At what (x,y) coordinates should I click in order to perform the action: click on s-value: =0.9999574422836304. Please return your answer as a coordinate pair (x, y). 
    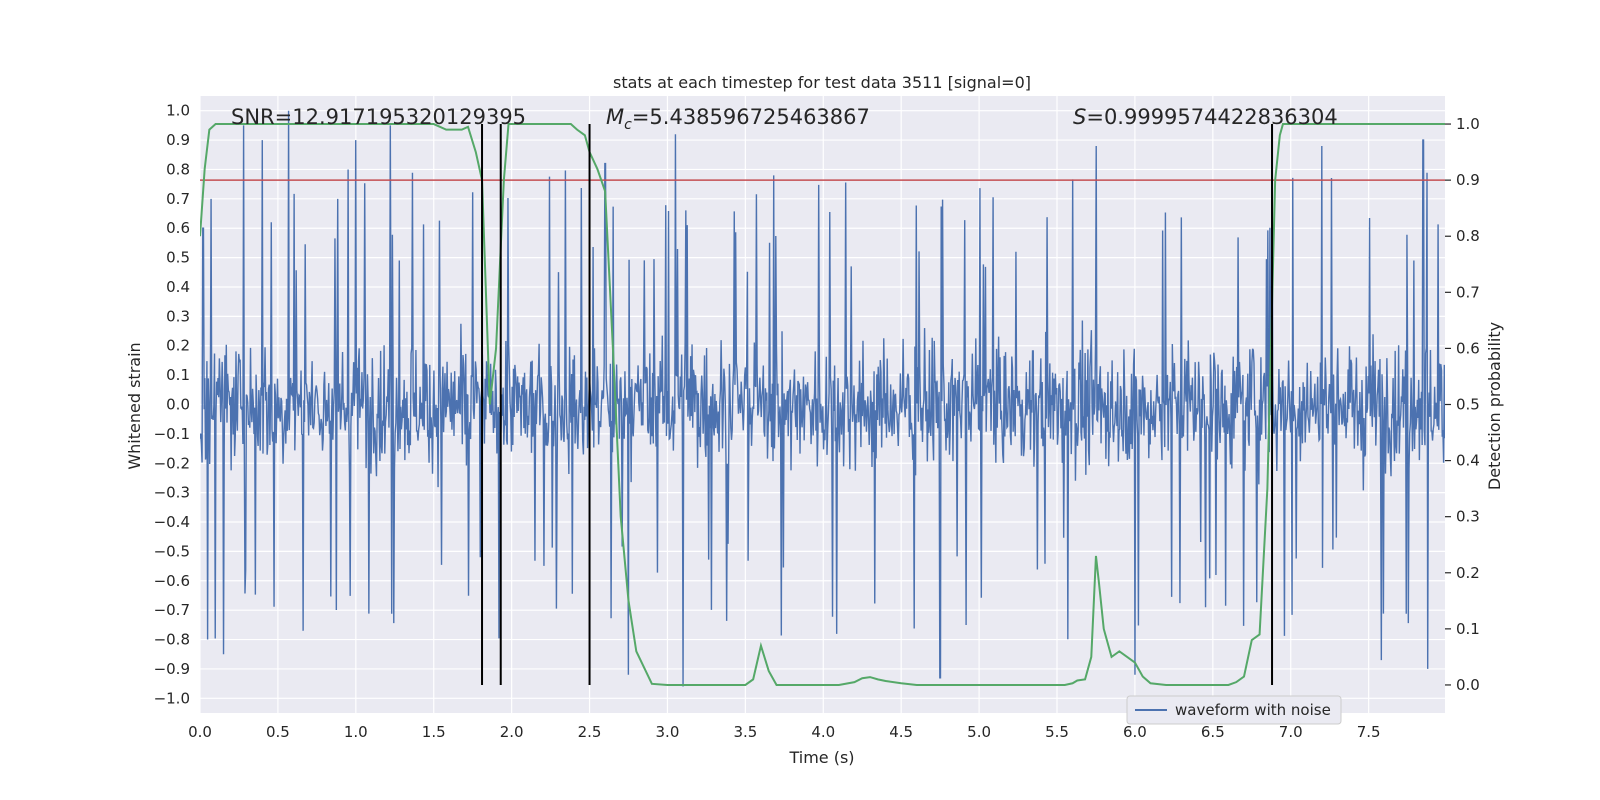
    Looking at the image, I should click on (1211, 117).